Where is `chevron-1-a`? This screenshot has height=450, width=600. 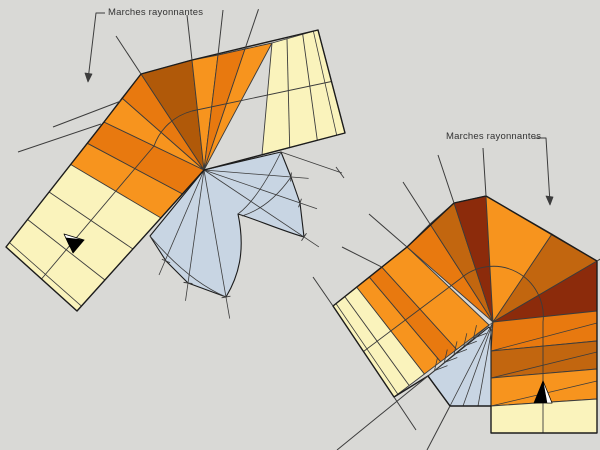
chevron-1-a is located at coordinates (465, 340).